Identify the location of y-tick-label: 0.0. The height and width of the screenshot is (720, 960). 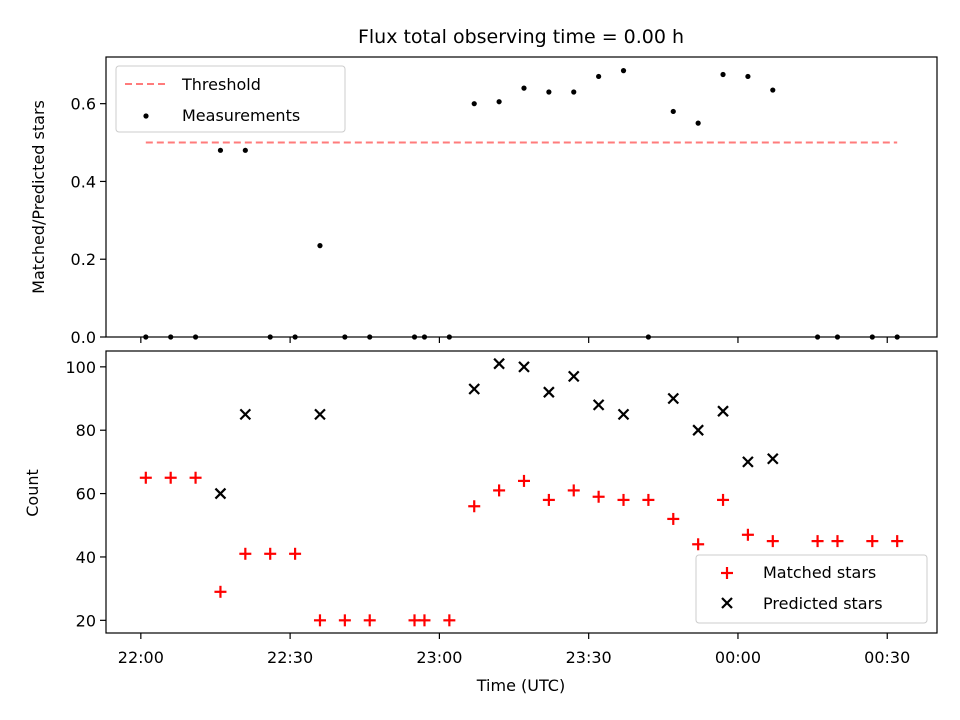
(83, 337).